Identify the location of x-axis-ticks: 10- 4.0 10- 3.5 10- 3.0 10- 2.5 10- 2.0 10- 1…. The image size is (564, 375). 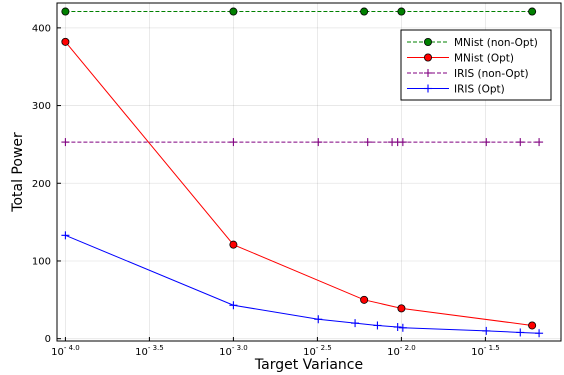
(275, 347).